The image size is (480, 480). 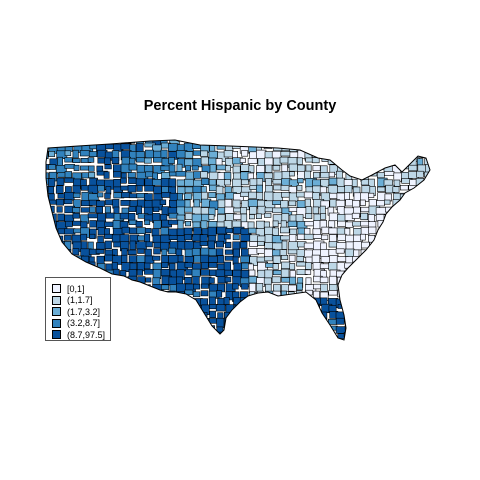 I want to click on legend-swatch, so click(x=56, y=323).